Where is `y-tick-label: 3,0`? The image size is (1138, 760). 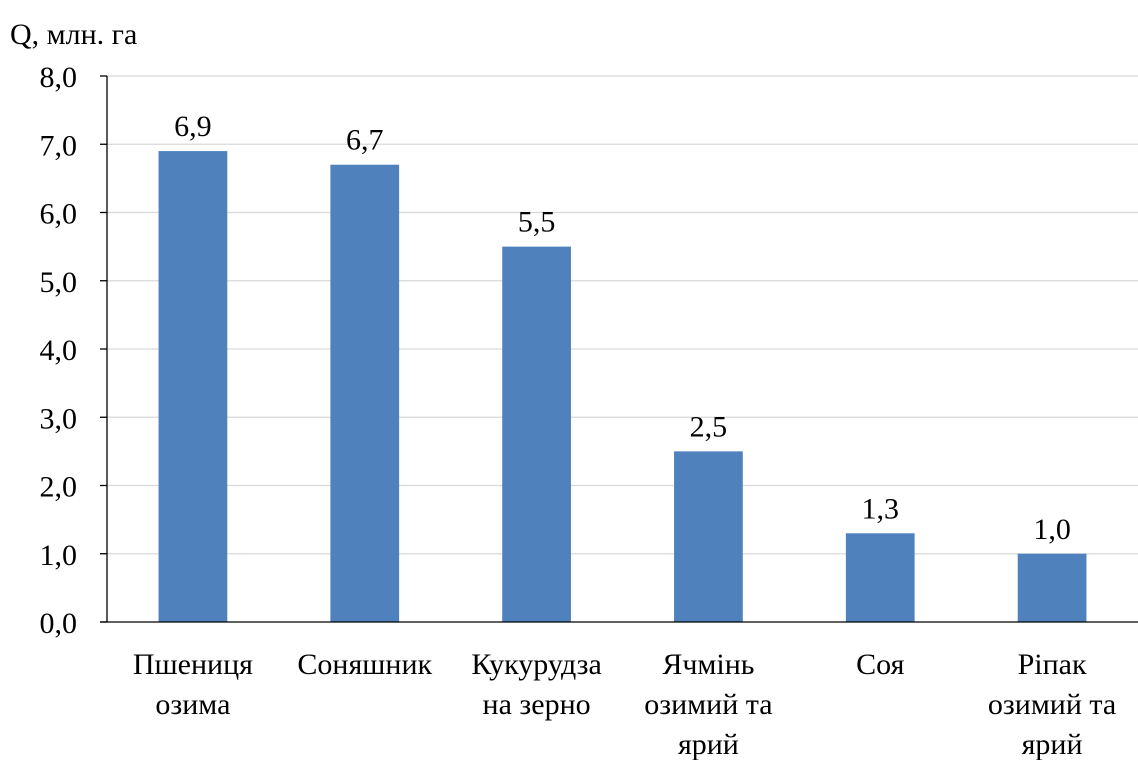
y-tick-label: 3,0 is located at coordinates (59, 418).